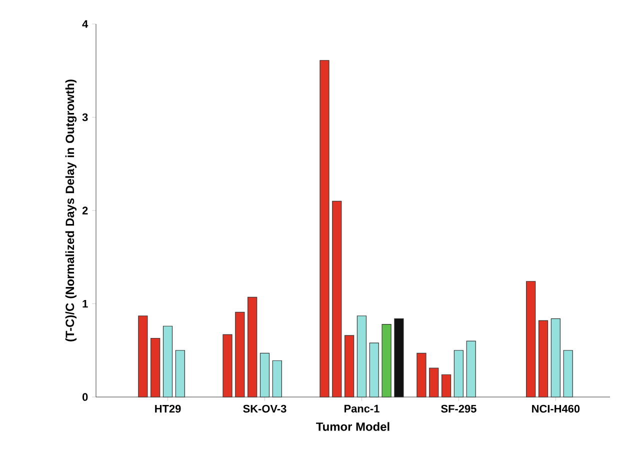 Image resolution: width=618 pixels, height=459 pixels. I want to click on x-tick-label: SK-OV-3, so click(264, 408).